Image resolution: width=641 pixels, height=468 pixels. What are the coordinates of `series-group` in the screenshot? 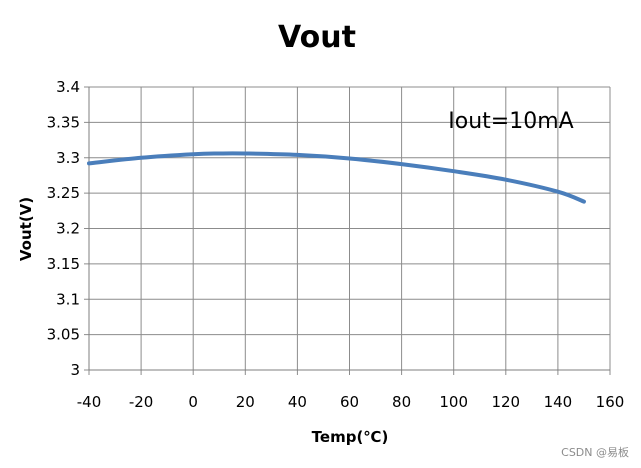 It's located at (336, 177).